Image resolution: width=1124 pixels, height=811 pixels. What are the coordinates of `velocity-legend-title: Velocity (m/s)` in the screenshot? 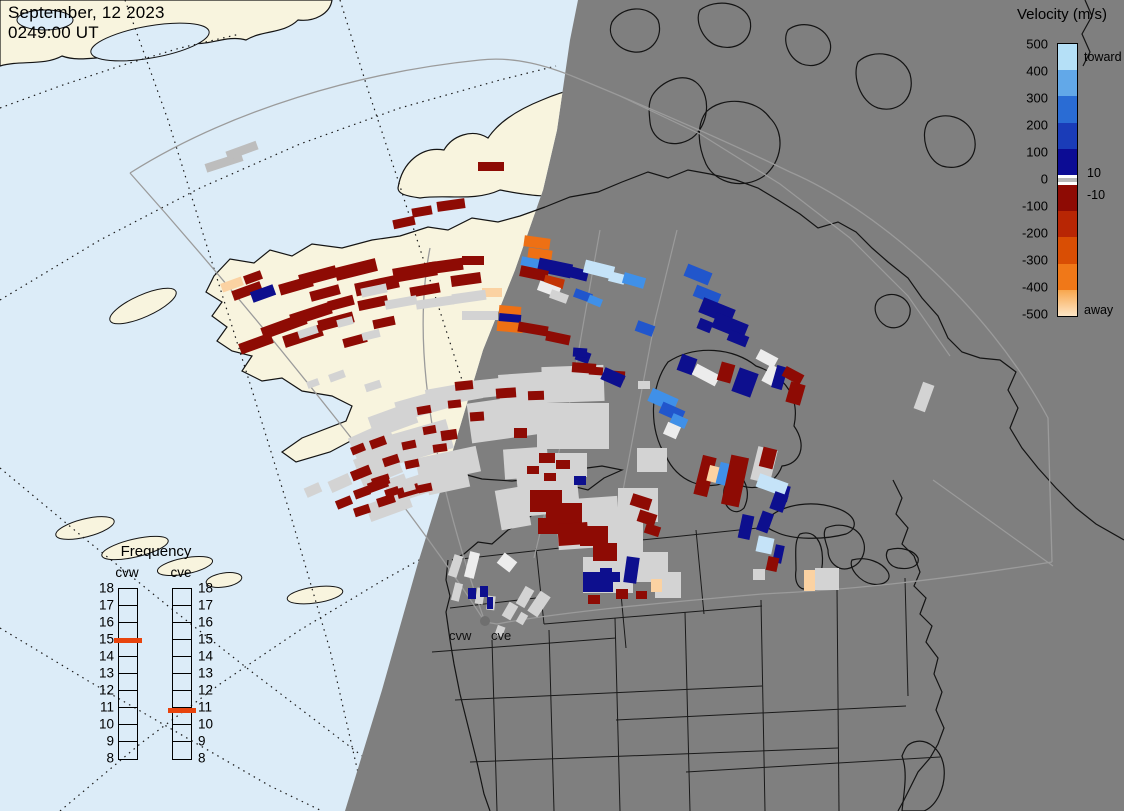 It's located at (1061, 14).